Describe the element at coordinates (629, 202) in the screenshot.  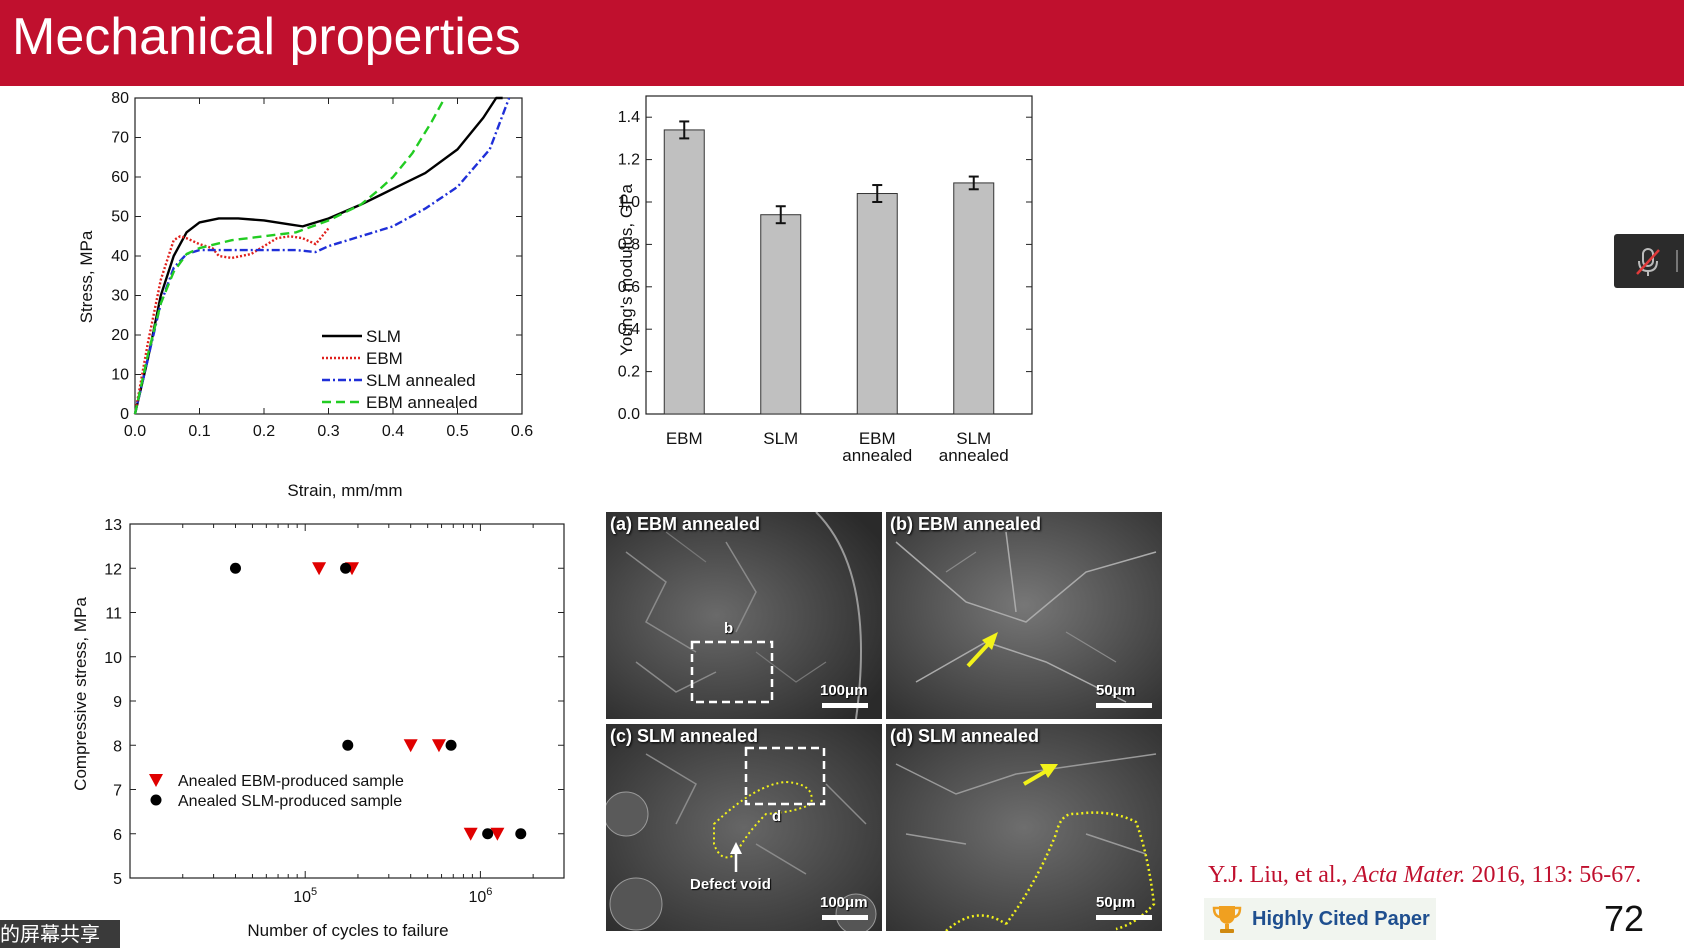
I see `modulus-ytick-label: 1.0` at that location.